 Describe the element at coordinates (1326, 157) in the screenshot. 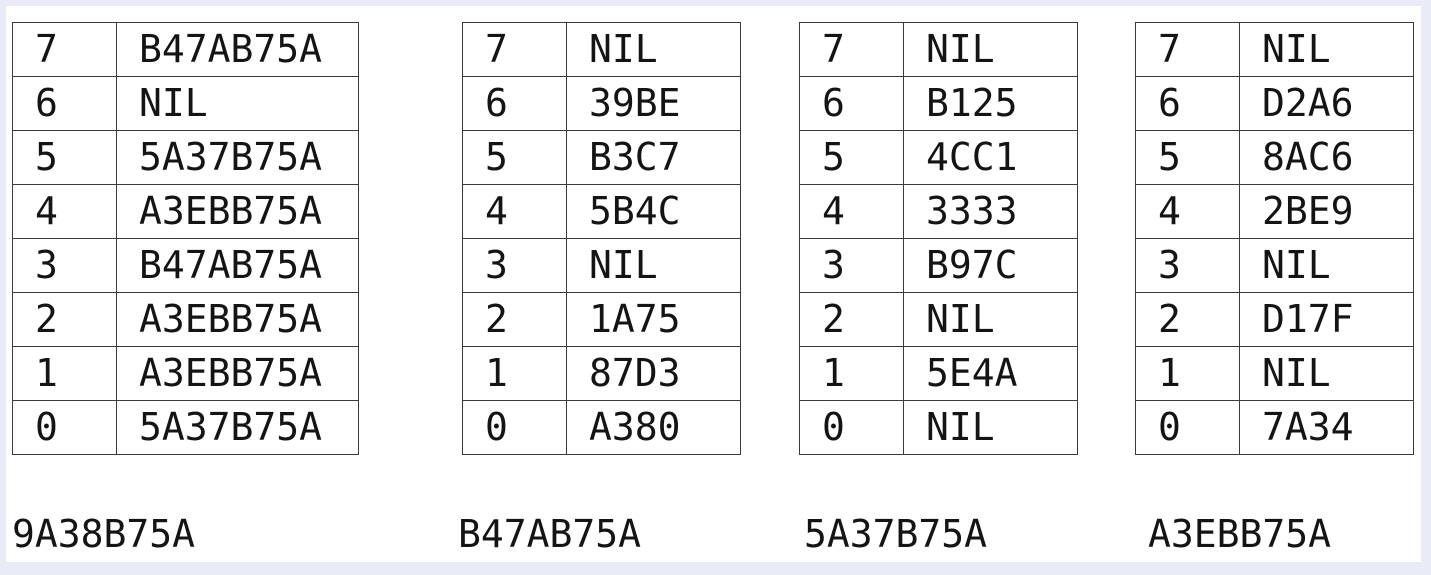

I see `row-value: 8AC6` at that location.